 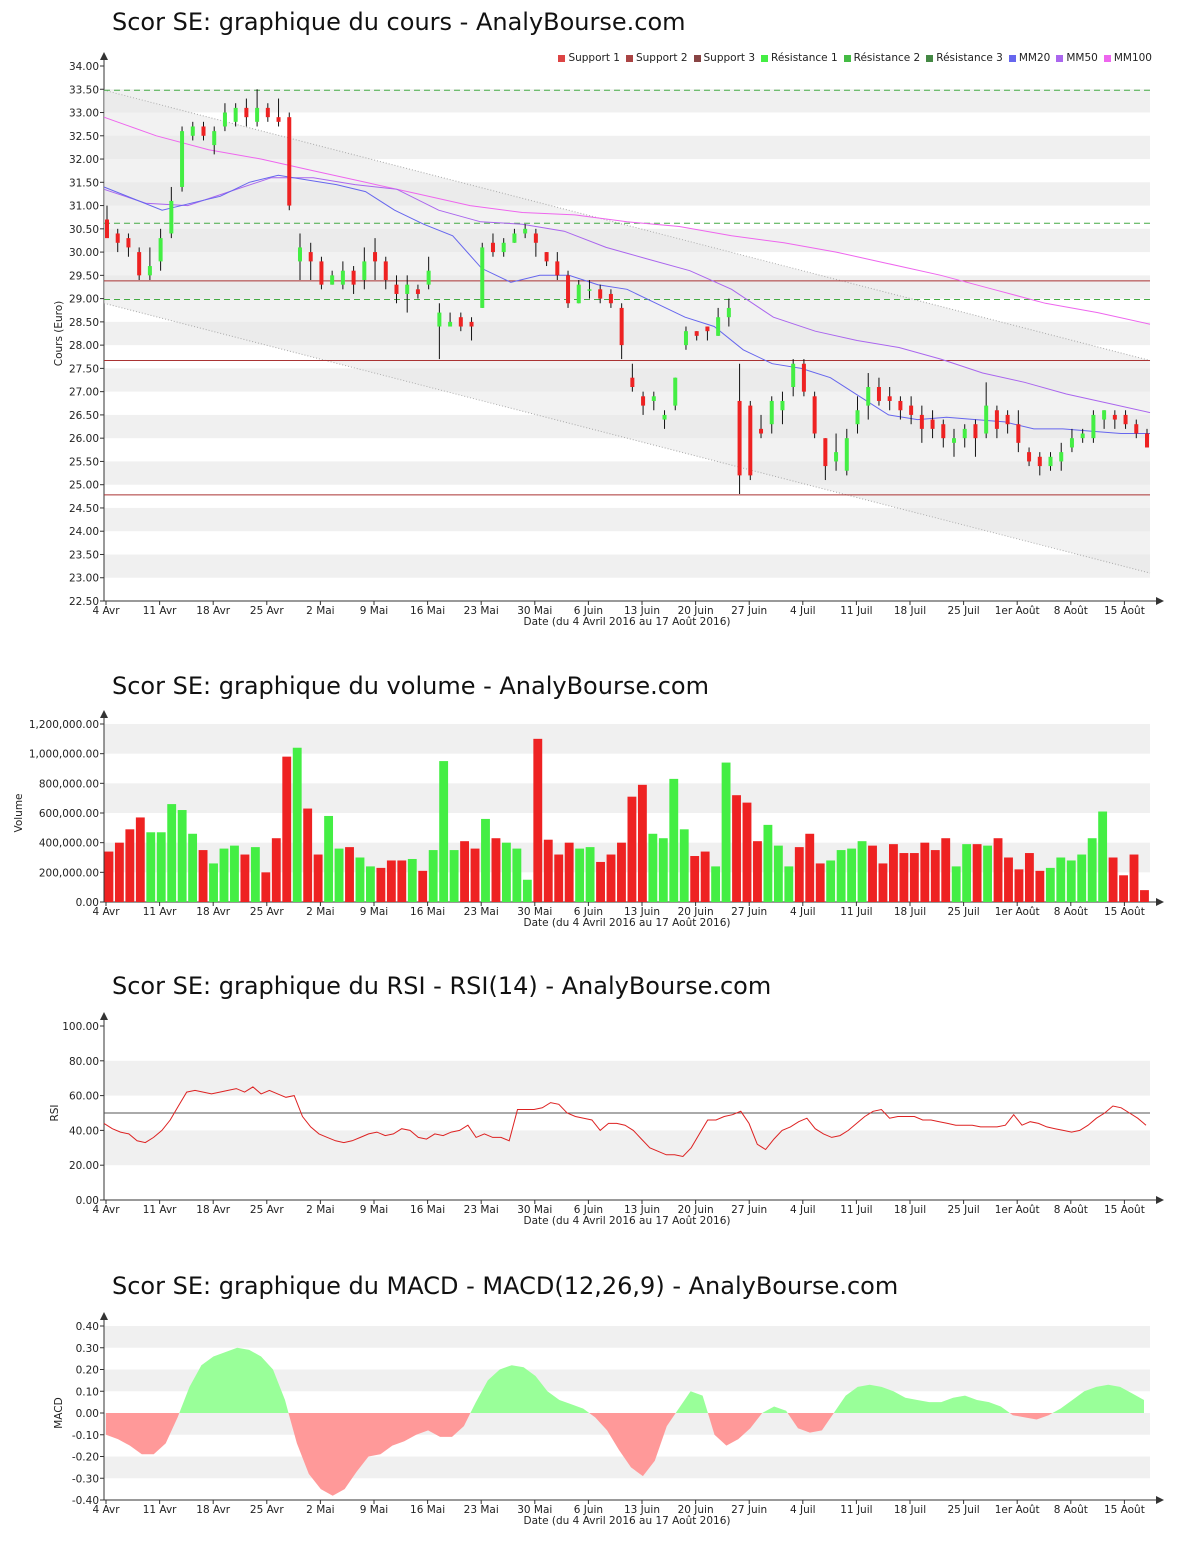 What do you see at coordinates (64, 725) in the screenshot?
I see `volume-y-tick-label: 1,200,000.00` at bounding box center [64, 725].